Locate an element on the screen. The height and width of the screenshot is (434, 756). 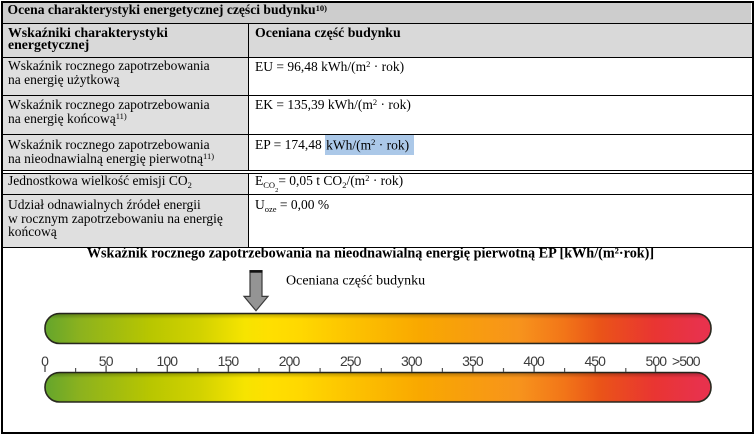
svg-text: 200 is located at coordinates (290, 361).